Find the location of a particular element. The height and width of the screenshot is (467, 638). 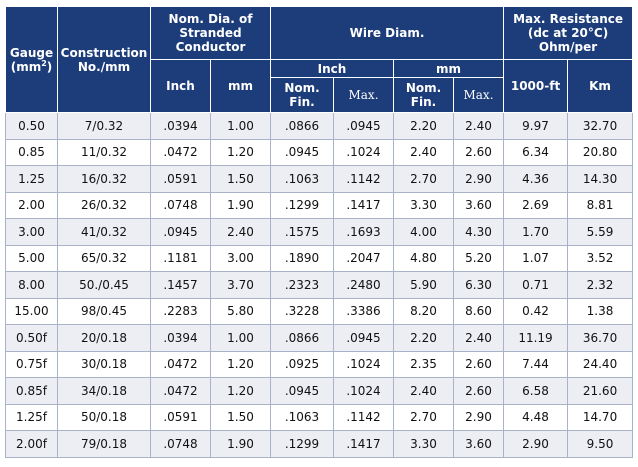

resistance-km-cell: 9.50 is located at coordinates (600, 444).